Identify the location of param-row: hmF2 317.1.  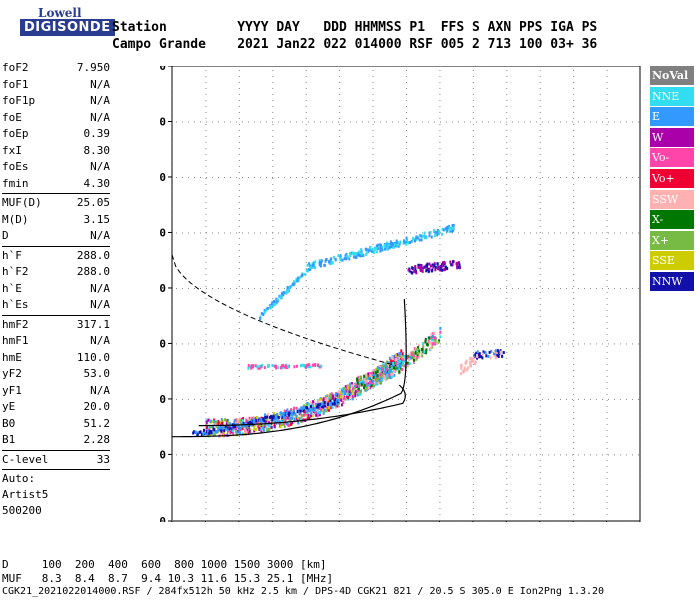
(56, 325).